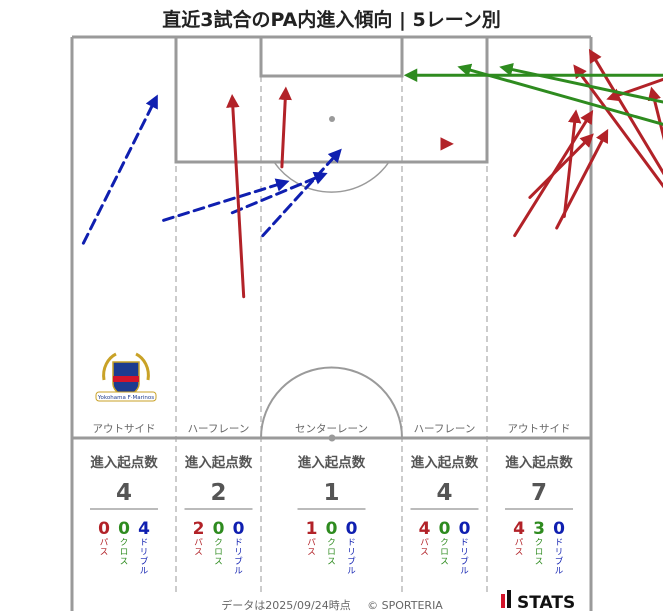 Image resolution: width=663 pixels, height=611 pixels. Describe the element at coordinates (238, 561) in the screenshot. I see `lane-2-dribble-label-char: ブ` at that location.